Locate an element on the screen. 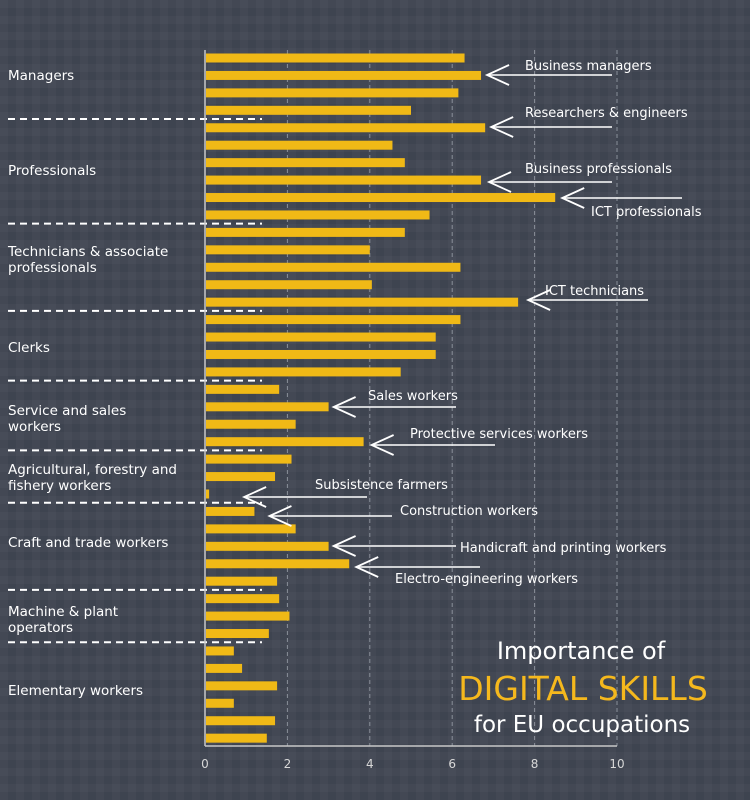  category-label: Machine & plant is located at coordinates (63, 612).